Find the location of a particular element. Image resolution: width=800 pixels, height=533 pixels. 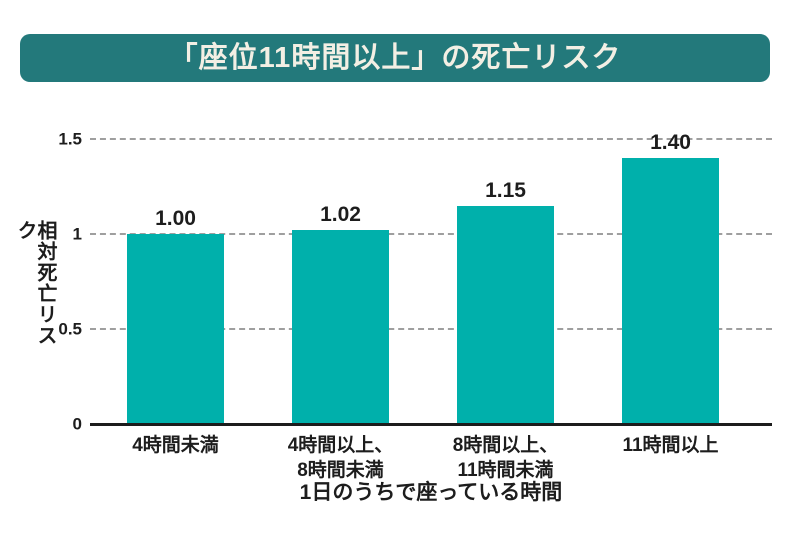

y-tick-label: 1 is located at coordinates (77, 234).